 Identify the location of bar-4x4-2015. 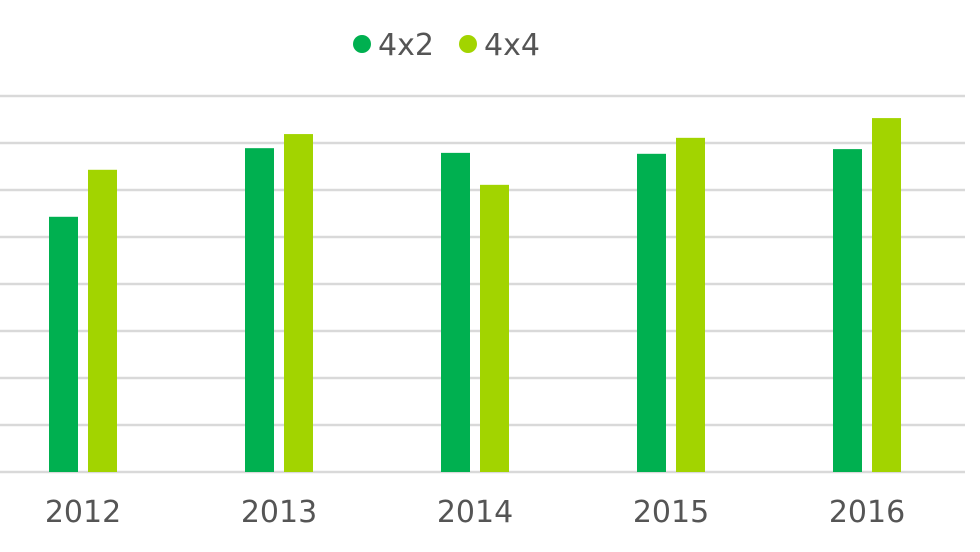
(690, 304).